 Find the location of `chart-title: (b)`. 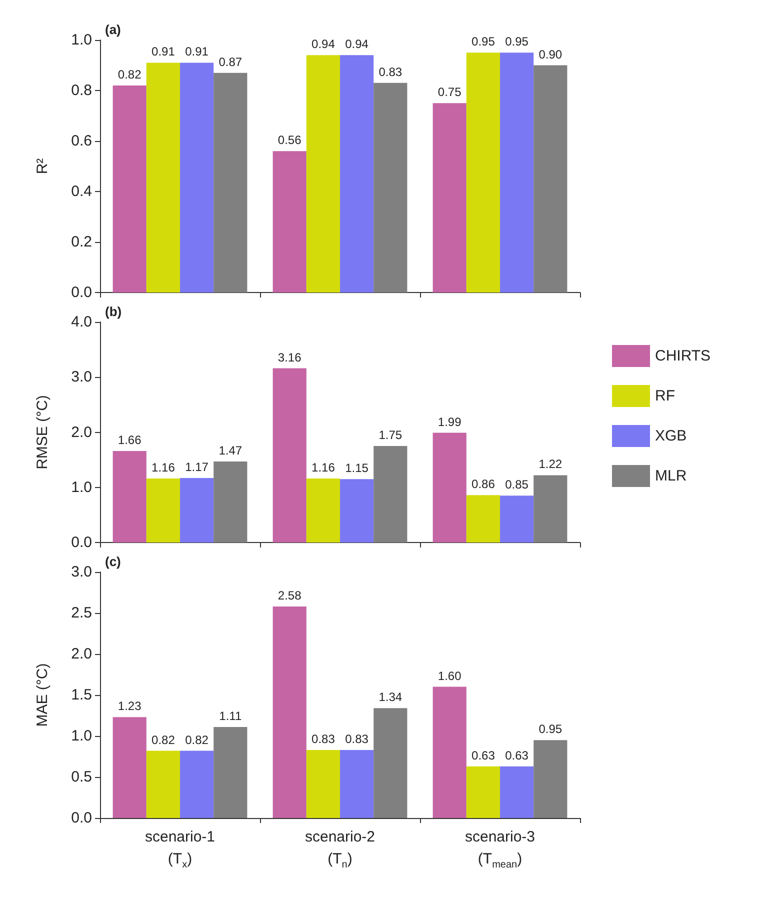

chart-title: (b) is located at coordinates (113, 311).